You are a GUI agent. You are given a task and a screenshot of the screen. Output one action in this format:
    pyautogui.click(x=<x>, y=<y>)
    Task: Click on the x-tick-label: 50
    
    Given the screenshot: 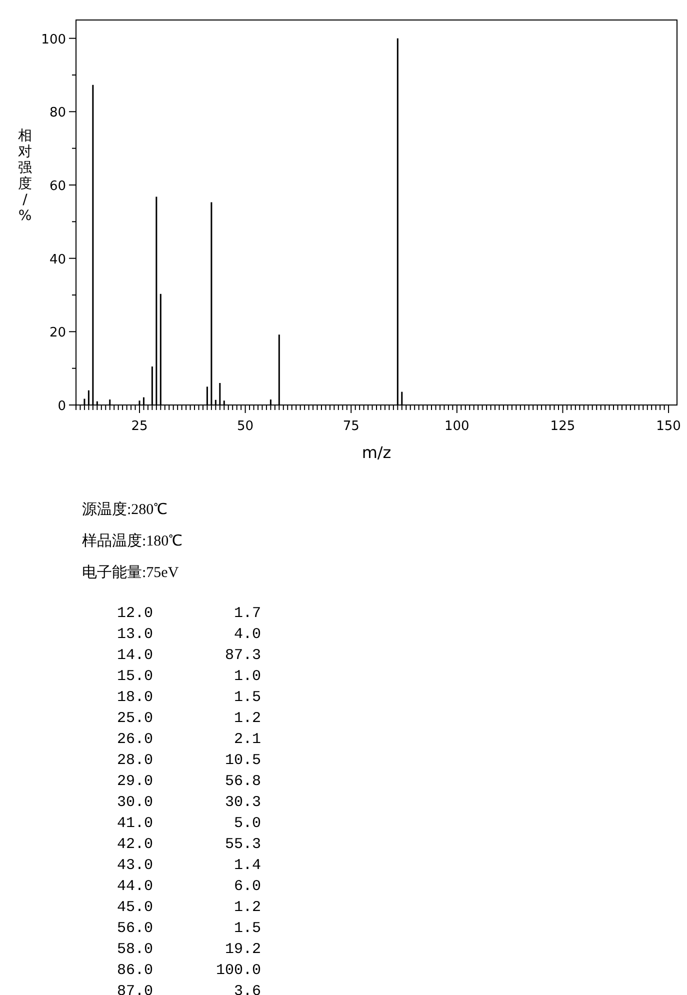 What is the action you would take?
    pyautogui.click(x=245, y=426)
    